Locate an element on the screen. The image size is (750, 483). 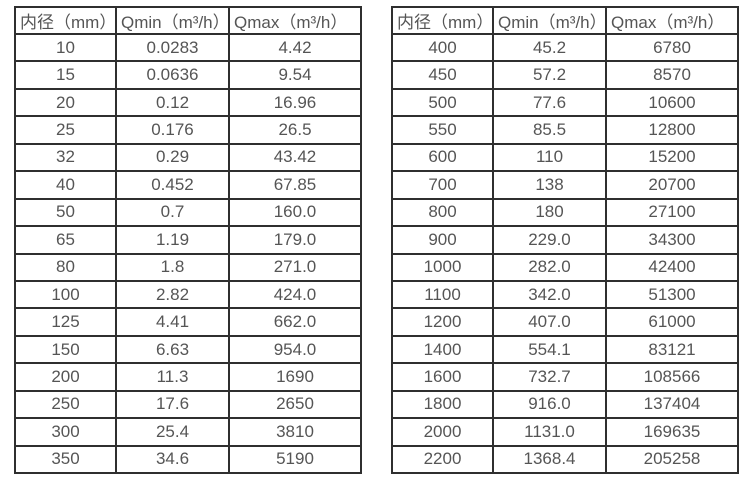
table-cell: 1400 is located at coordinates (442, 349).